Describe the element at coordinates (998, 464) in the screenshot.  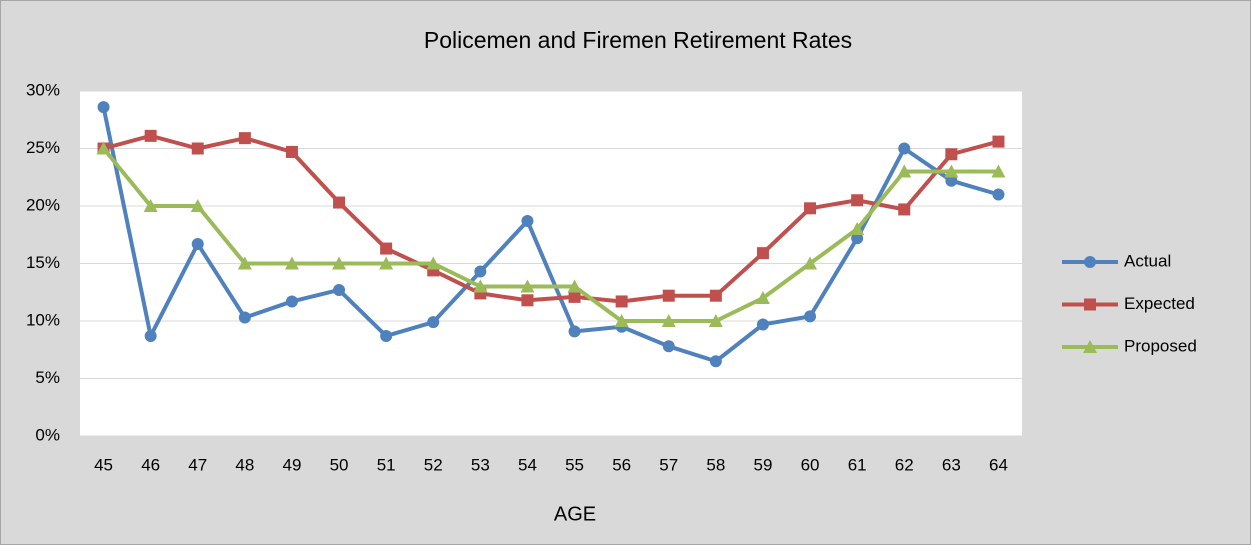
I see `x-tick-label: 64` at that location.